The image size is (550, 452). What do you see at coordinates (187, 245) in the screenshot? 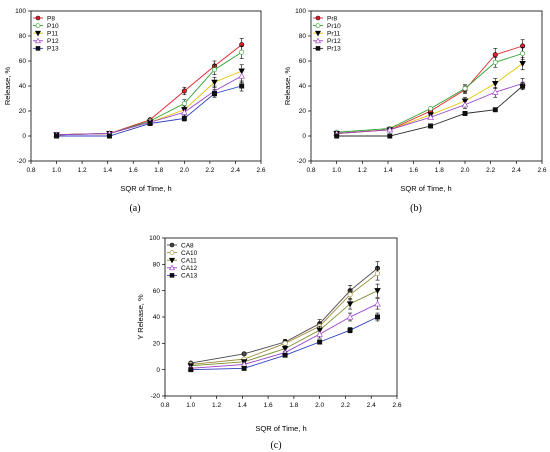
I see `legend-label: CA8` at bounding box center [187, 245].